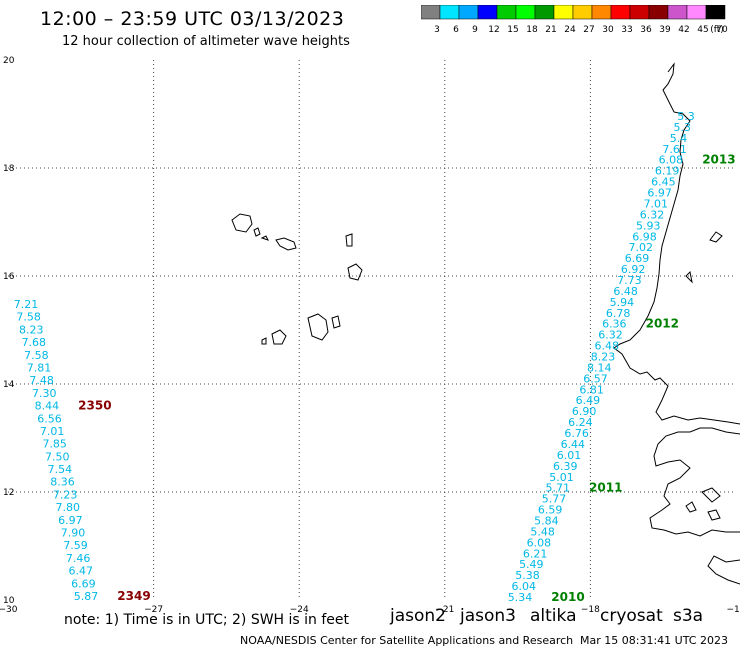 Image resolution: width=740 pixels, height=650 pixels. What do you see at coordinates (475, 30) in the screenshot?
I see `legend-label-9: 9` at bounding box center [475, 30].